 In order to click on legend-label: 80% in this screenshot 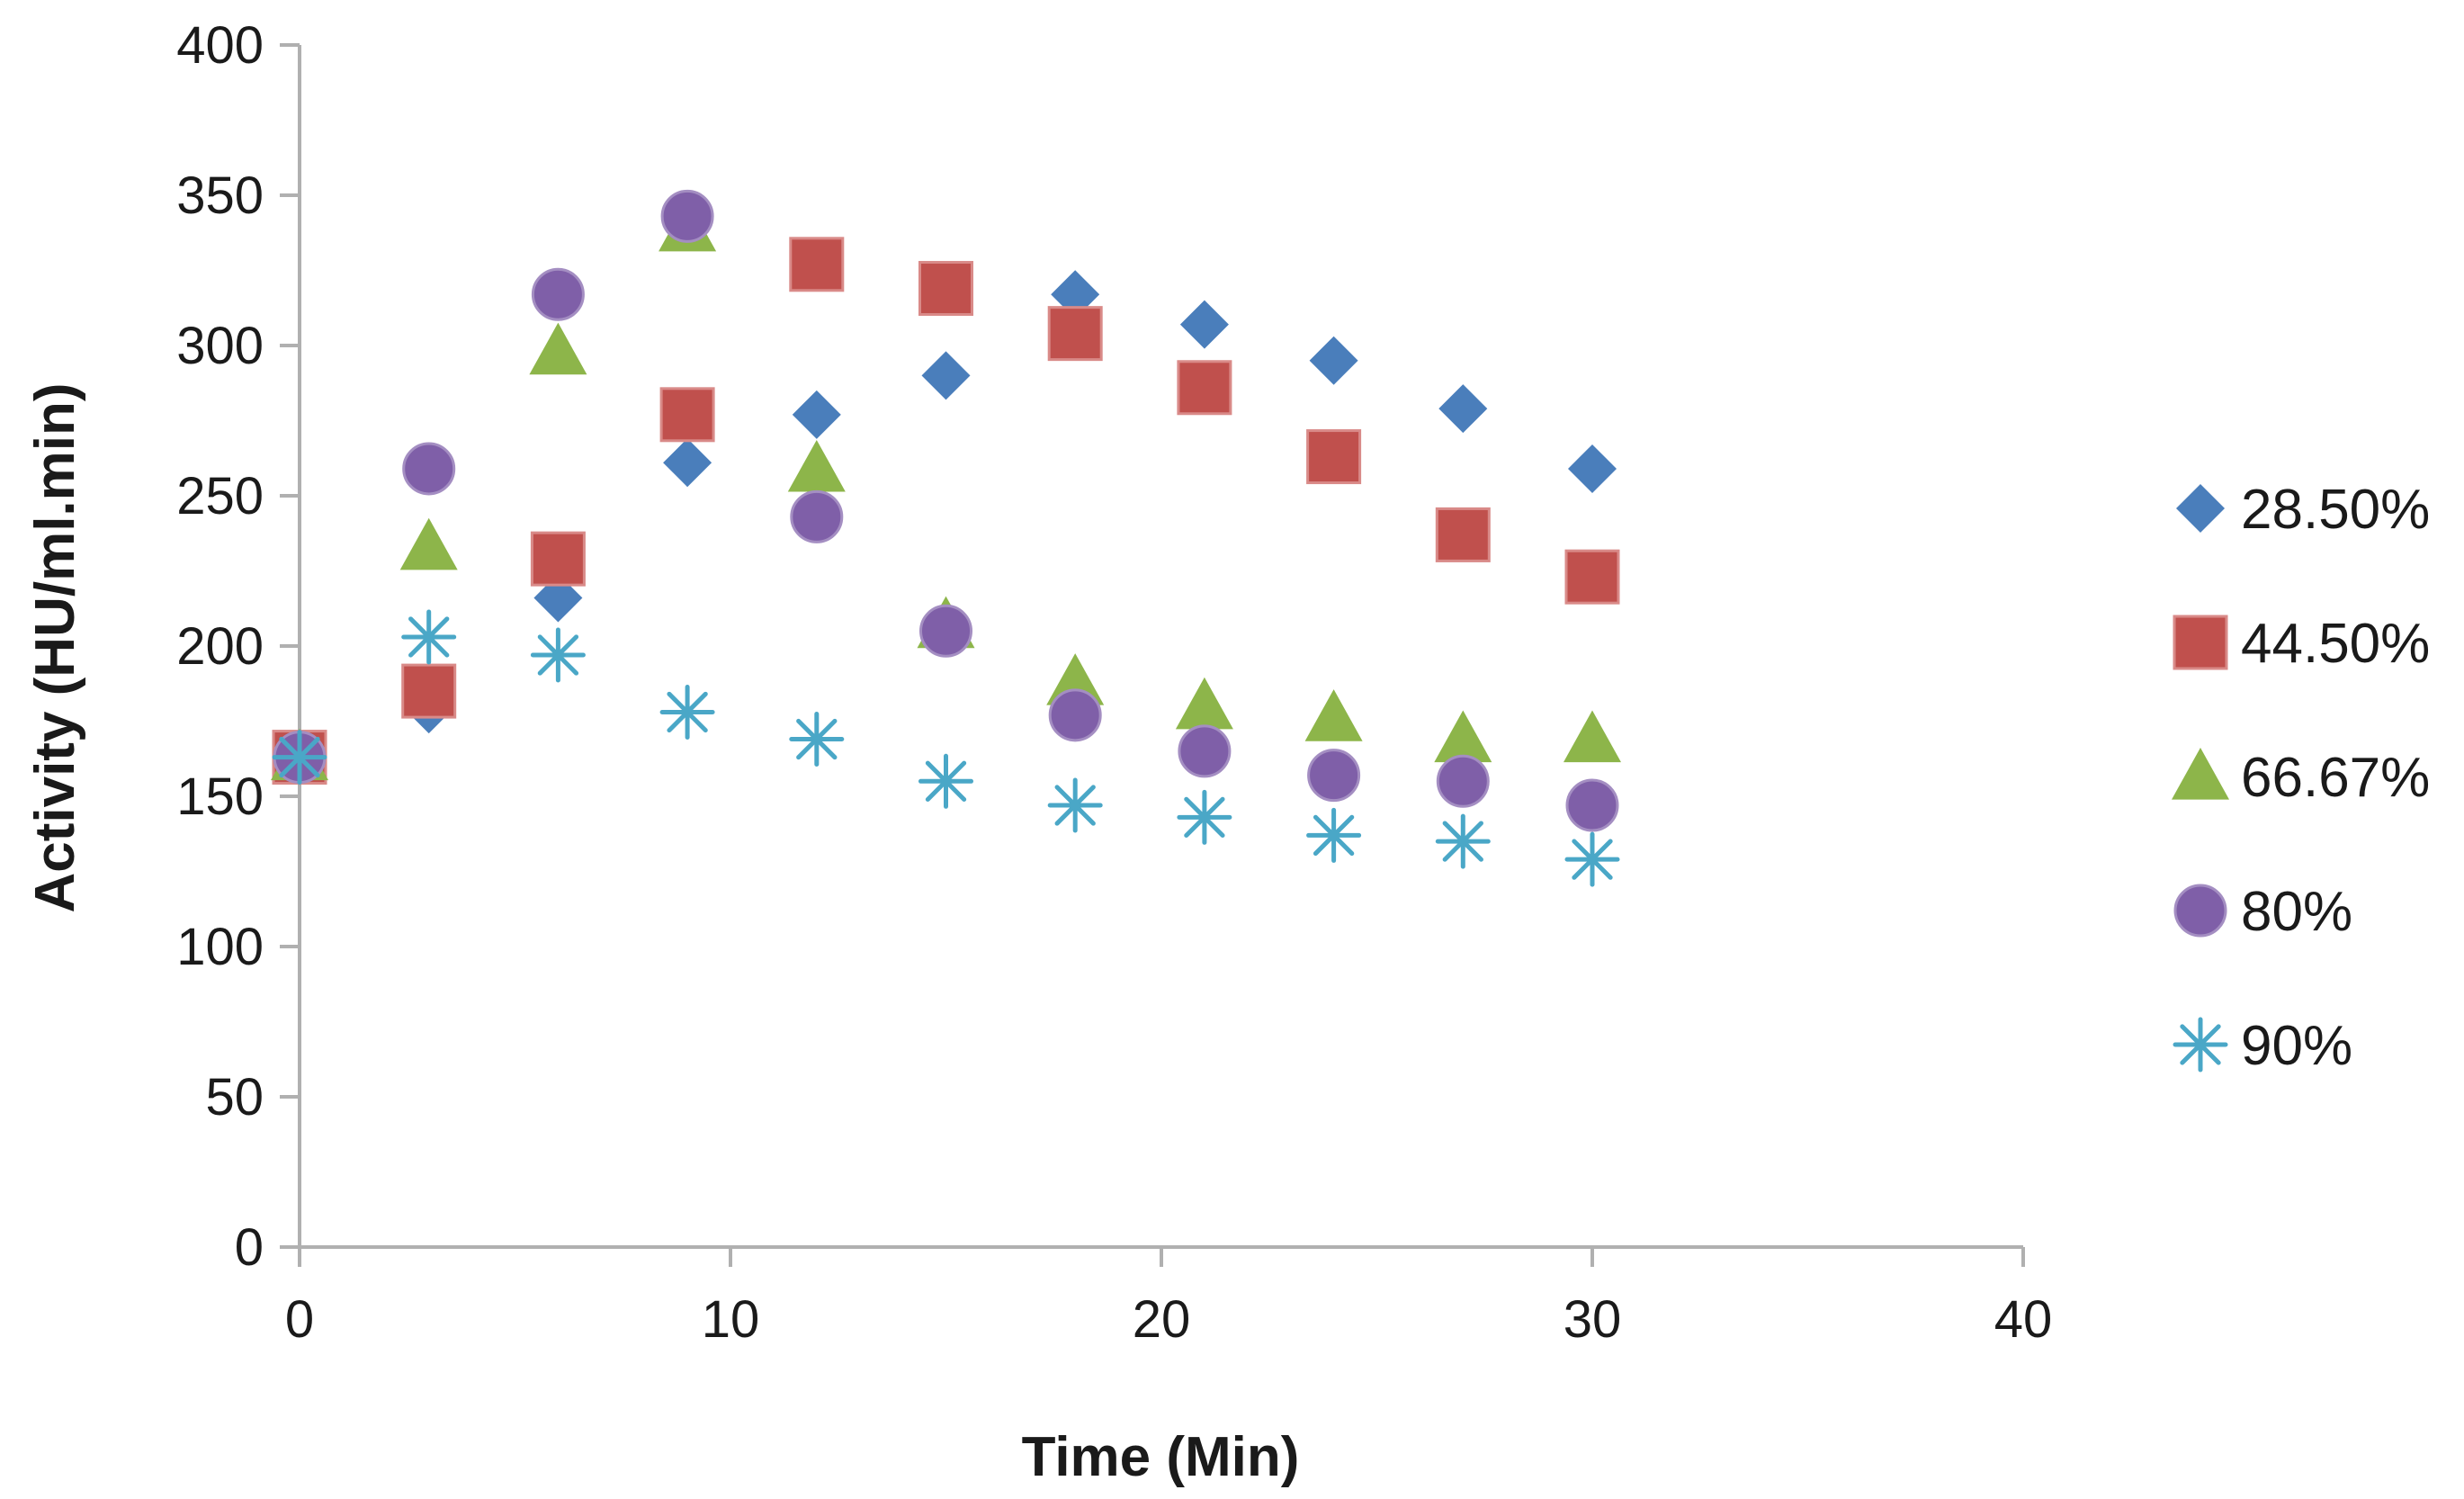, I will do `click(2296, 912)`.